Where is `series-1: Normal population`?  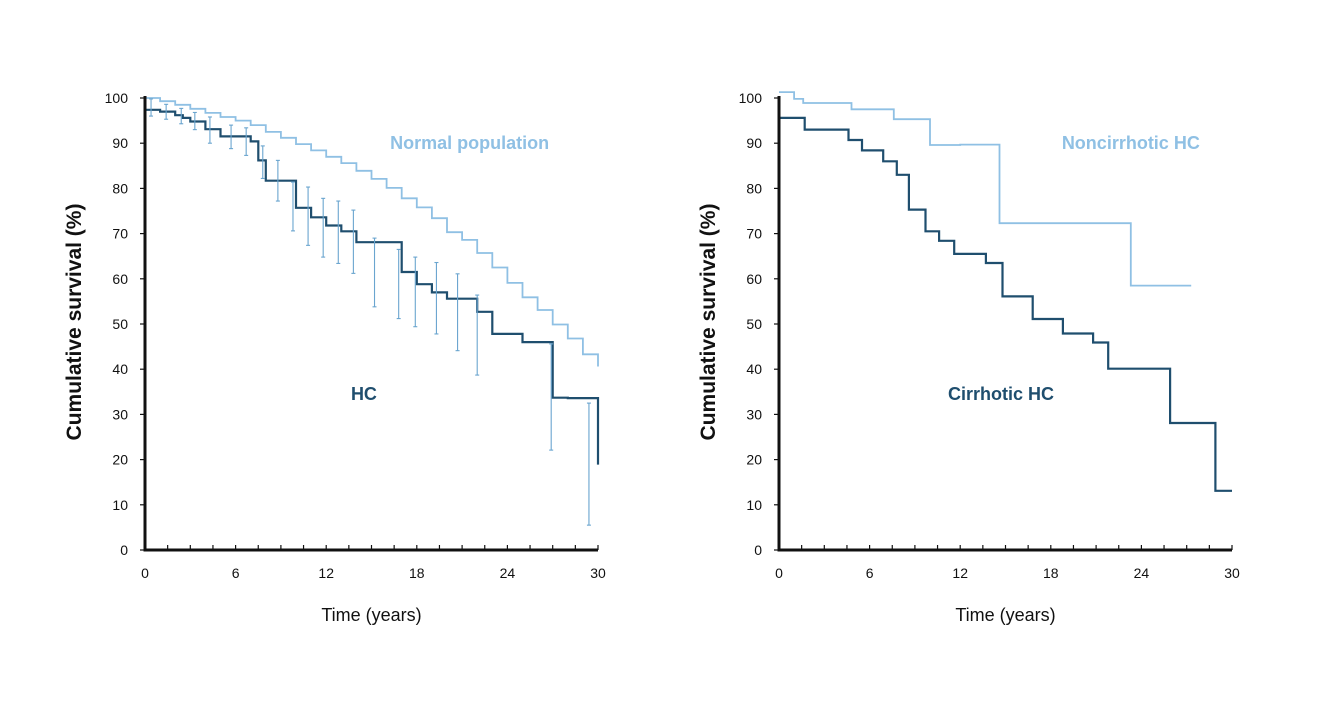
series-1: Normal population is located at coordinates (372, 232).